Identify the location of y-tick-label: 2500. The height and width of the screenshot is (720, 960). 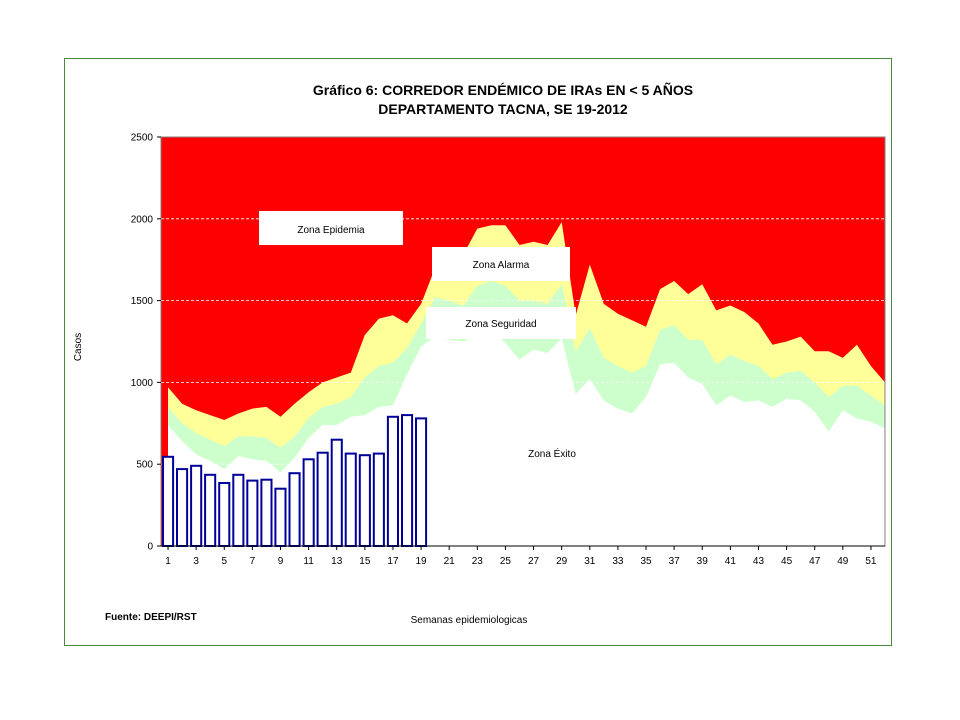
(142, 138).